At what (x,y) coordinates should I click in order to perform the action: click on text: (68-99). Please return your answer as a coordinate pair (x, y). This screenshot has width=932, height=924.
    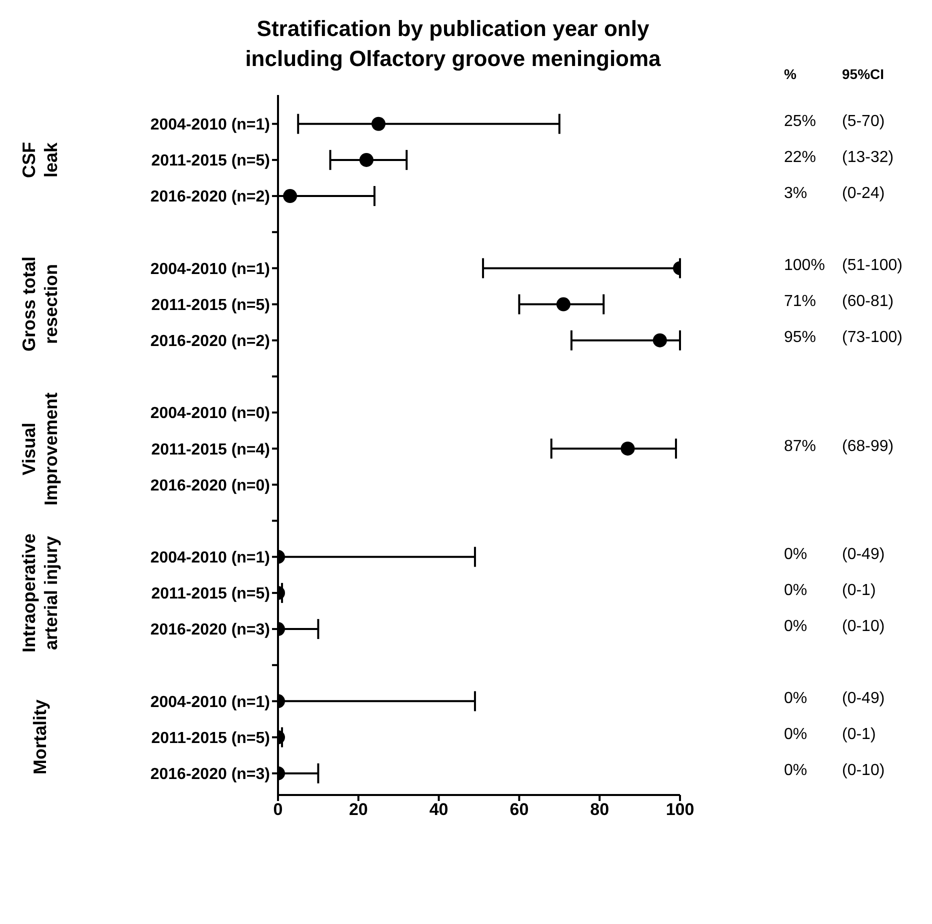
    Looking at the image, I should click on (868, 447).